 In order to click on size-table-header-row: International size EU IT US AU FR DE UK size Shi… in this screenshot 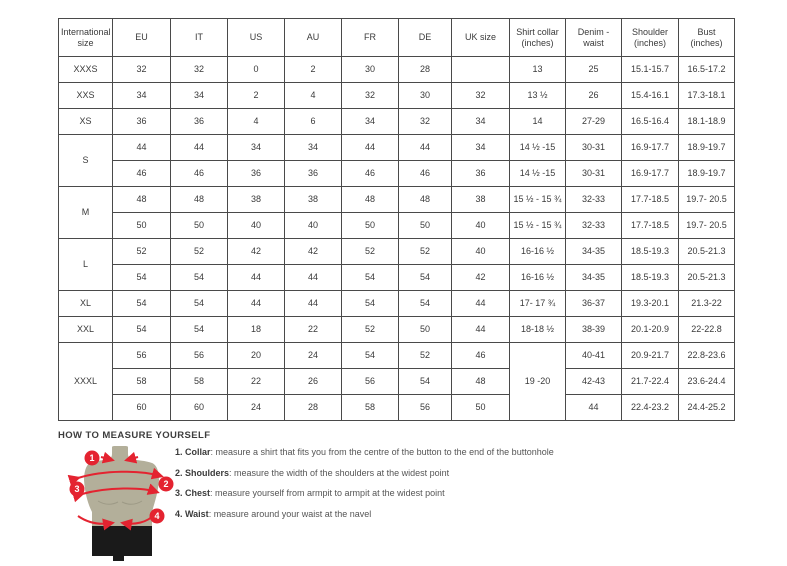, I will do `click(396, 37)`.